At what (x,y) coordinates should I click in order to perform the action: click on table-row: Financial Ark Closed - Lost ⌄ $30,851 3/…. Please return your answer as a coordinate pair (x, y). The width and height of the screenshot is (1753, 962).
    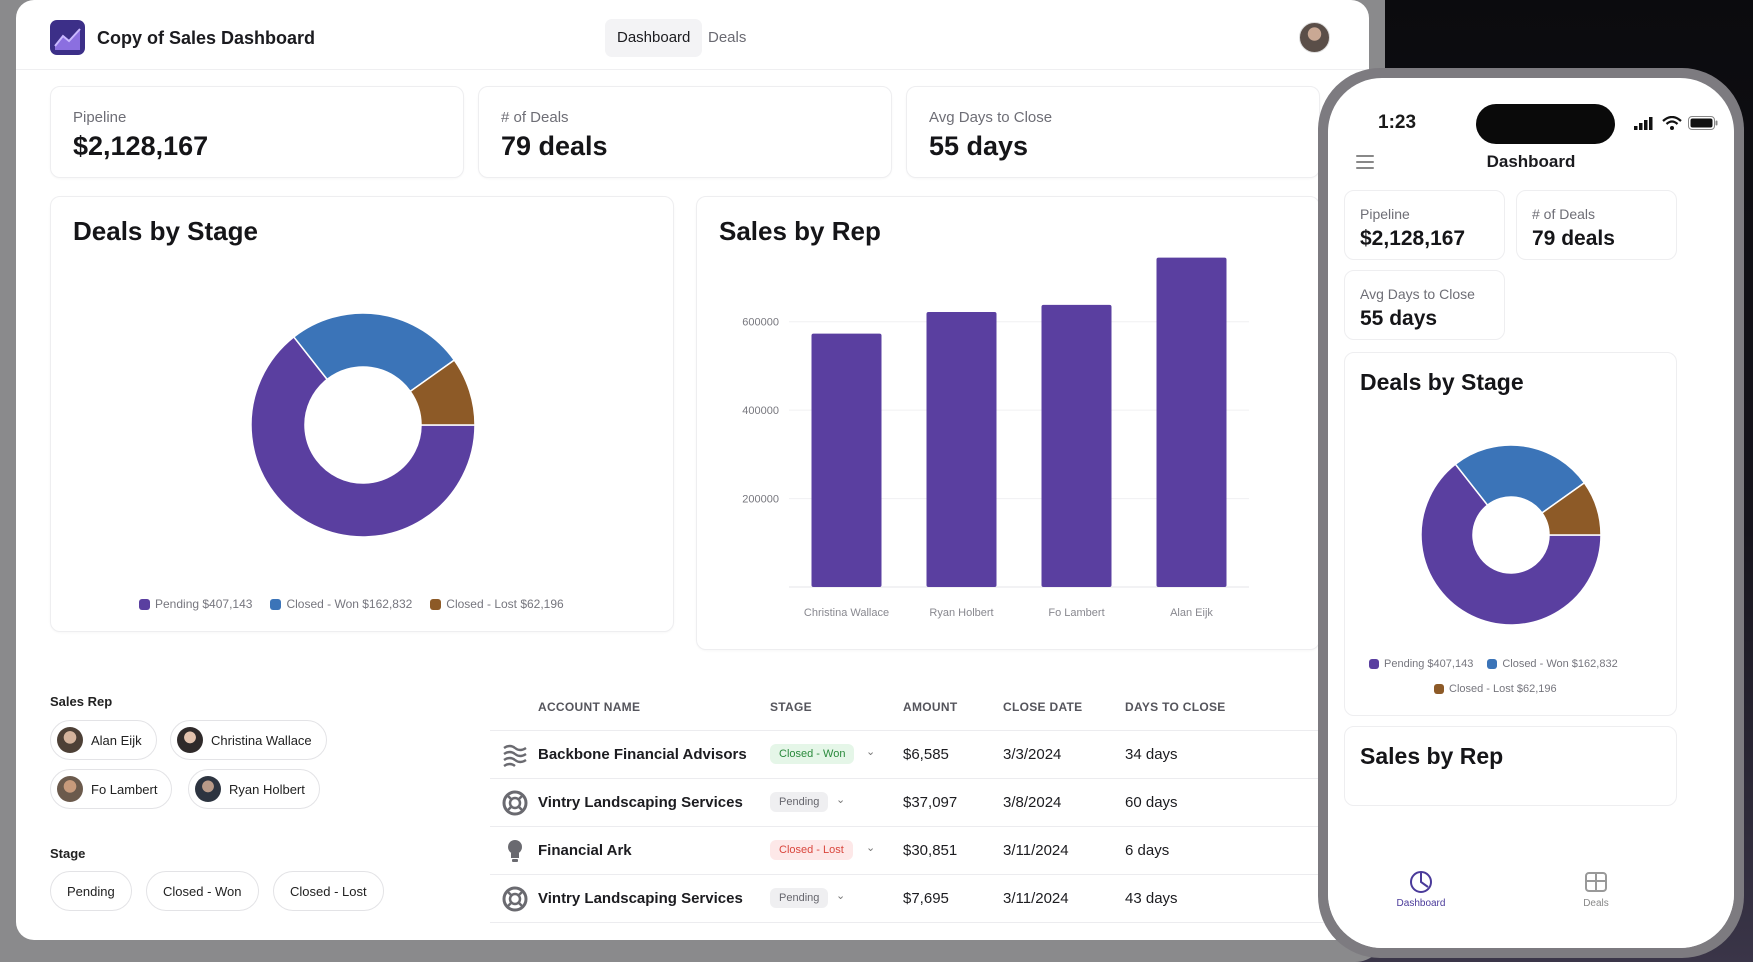
    Looking at the image, I should click on (915, 850).